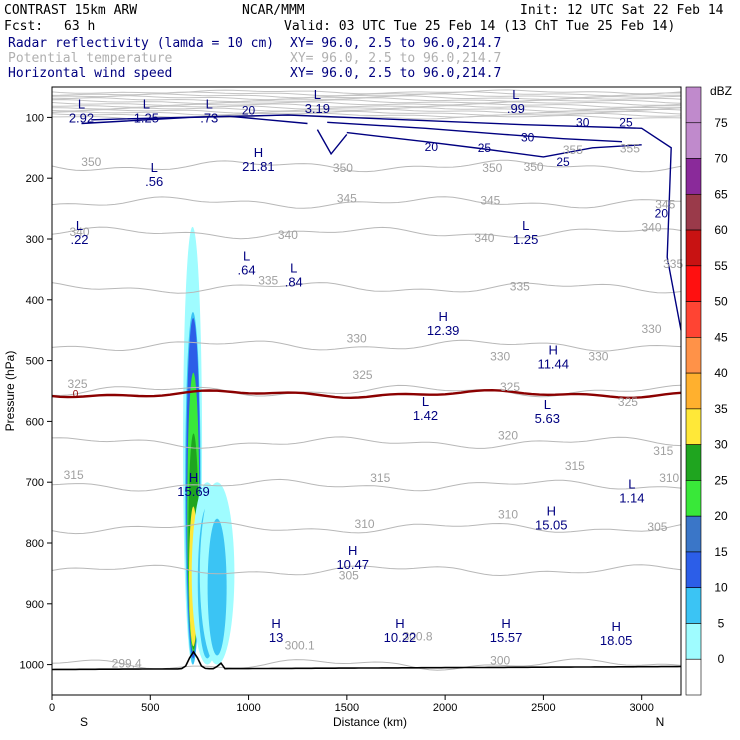 This screenshot has width=740, height=740. I want to click on theta-label: 340, so click(652, 228).